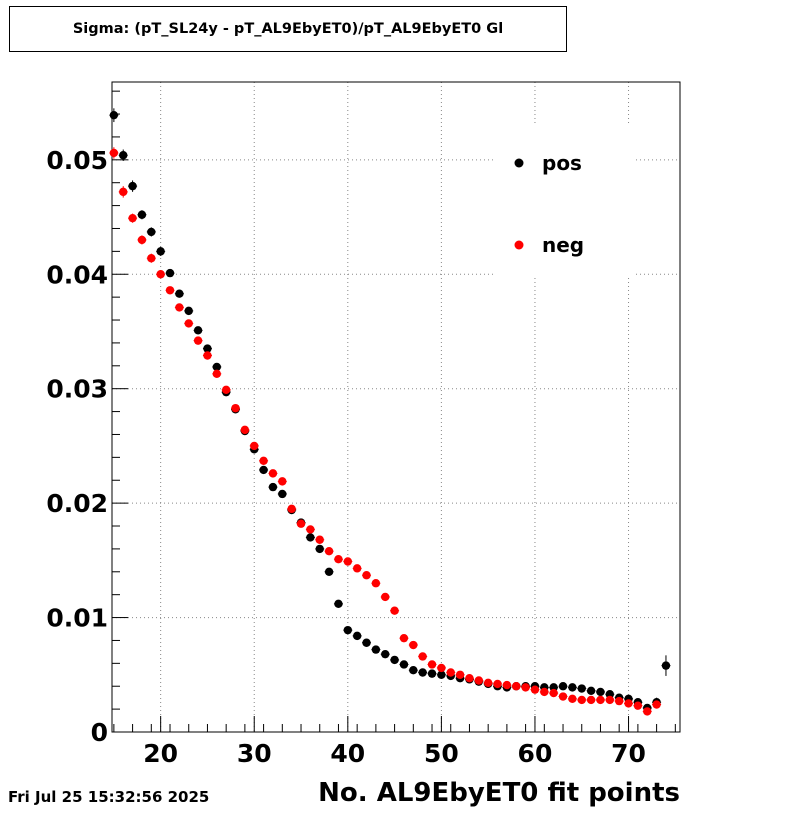 The width and height of the screenshot is (800, 814). What do you see at coordinates (160, 753) in the screenshot?
I see `x-tick-label: 20` at bounding box center [160, 753].